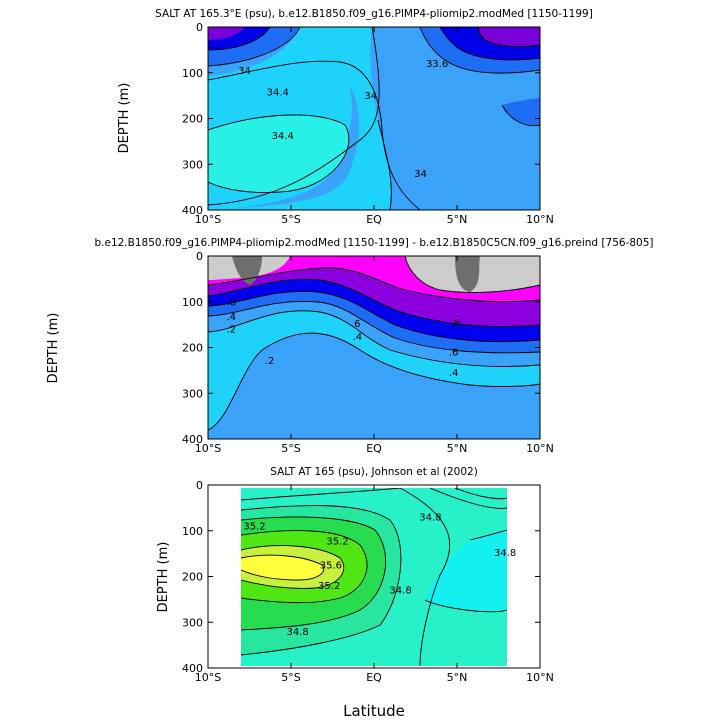 The image size is (727, 727). I want to click on panel-2-contour-labels: .8 .4 .2 .2 .8 .6 .4 .6 .4, so click(343, 338).